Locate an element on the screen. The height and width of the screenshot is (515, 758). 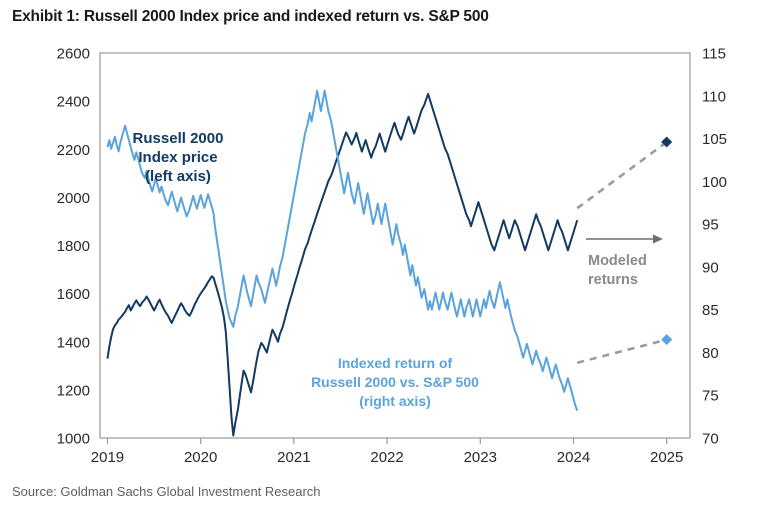
x-axis-tick-label: 2024 is located at coordinates (573, 457).